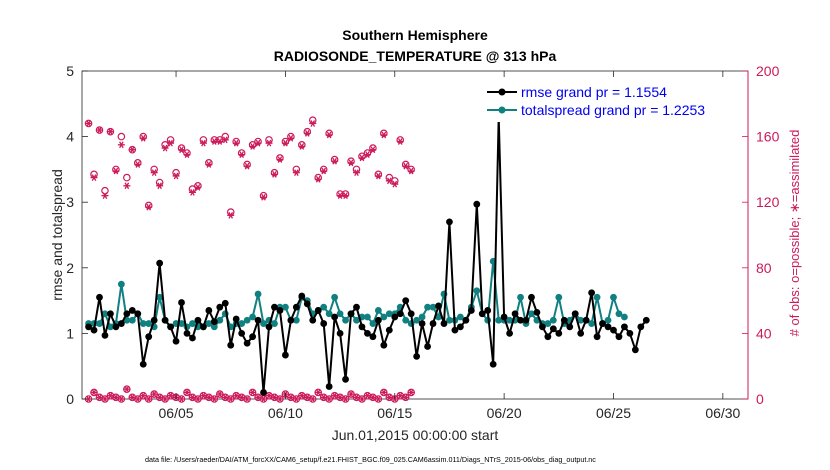 The height and width of the screenshot is (470, 830). What do you see at coordinates (613, 413) in the screenshot?
I see `x-tick-label: 06/25` at bounding box center [613, 413].